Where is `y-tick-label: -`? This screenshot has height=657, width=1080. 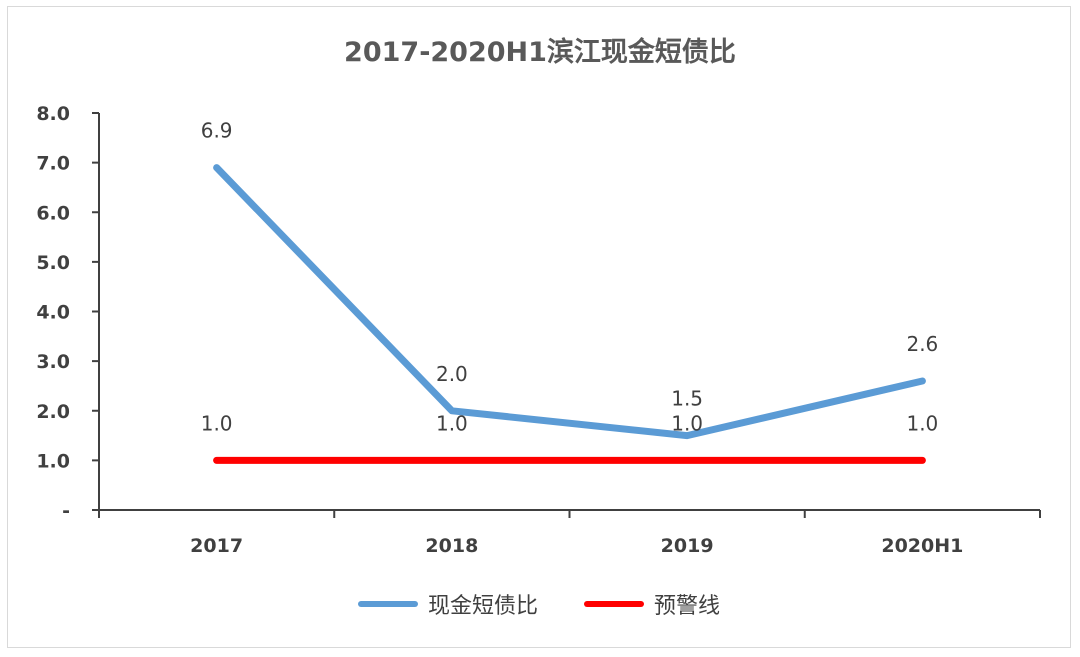
y-tick-label: - is located at coordinates (66, 511).